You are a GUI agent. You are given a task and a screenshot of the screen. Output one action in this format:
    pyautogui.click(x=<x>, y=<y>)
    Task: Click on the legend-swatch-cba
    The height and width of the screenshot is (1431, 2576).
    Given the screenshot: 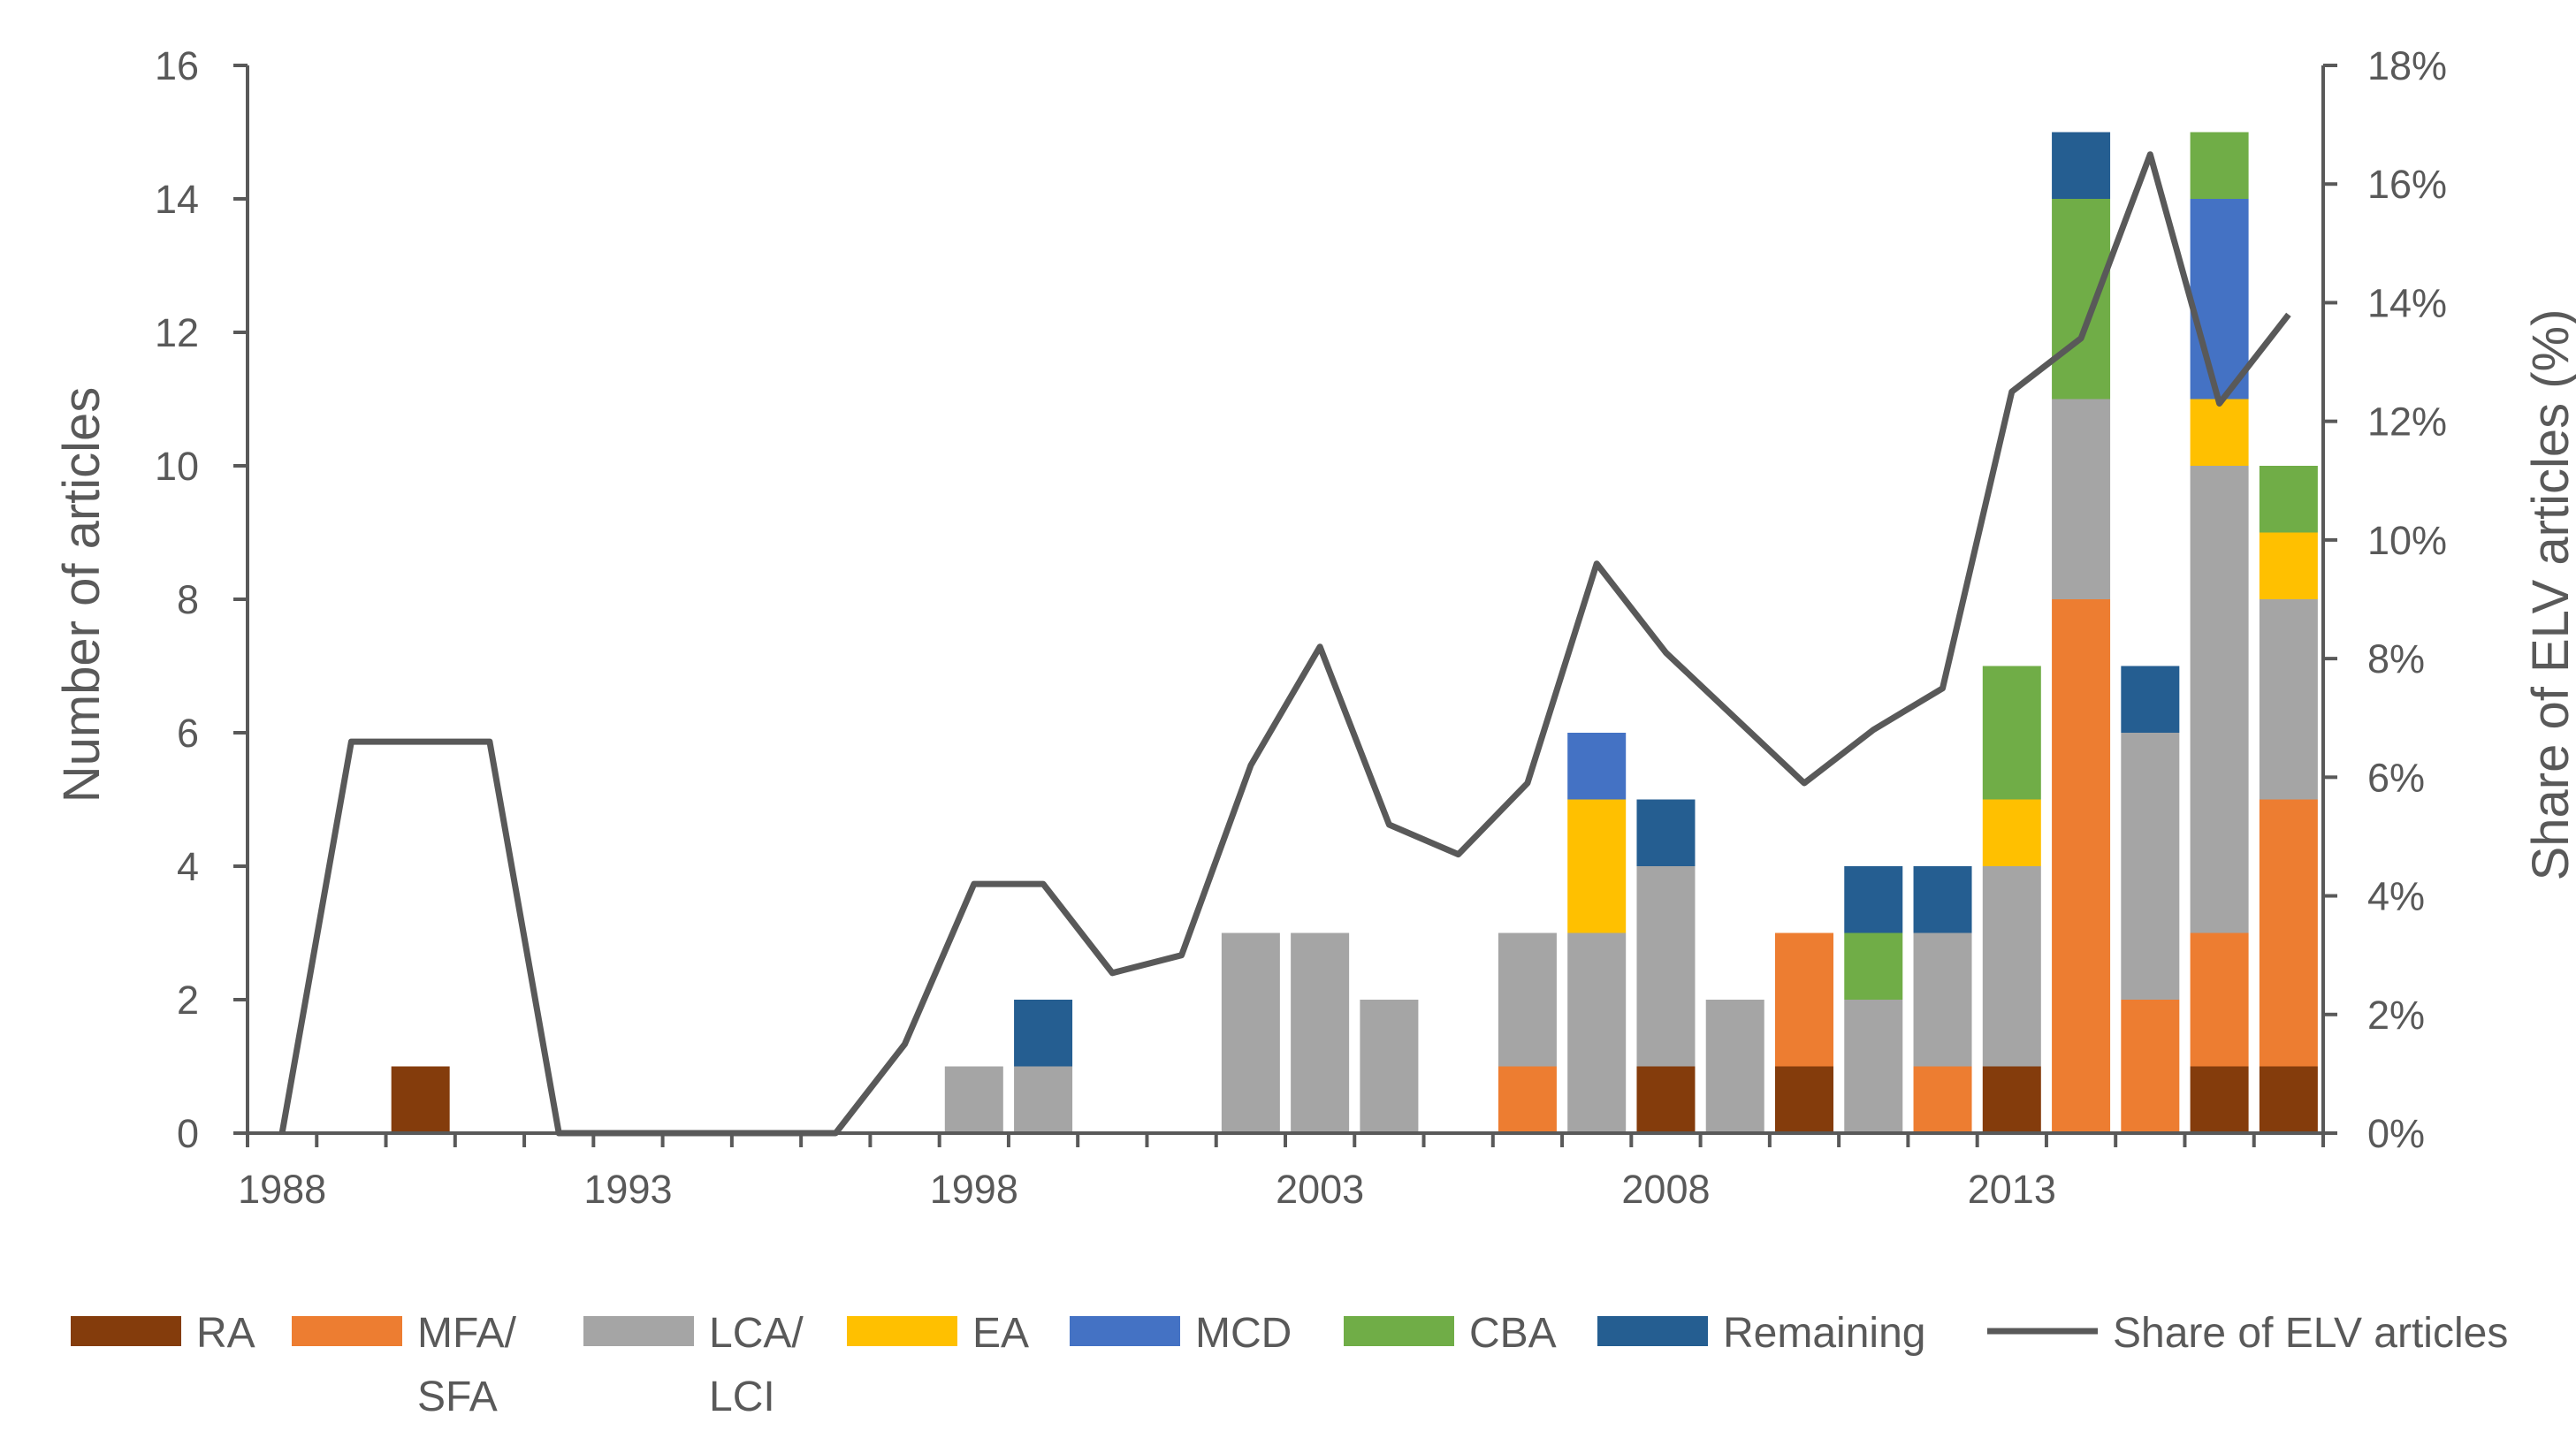 What is the action you would take?
    pyautogui.click(x=1399, y=1331)
    